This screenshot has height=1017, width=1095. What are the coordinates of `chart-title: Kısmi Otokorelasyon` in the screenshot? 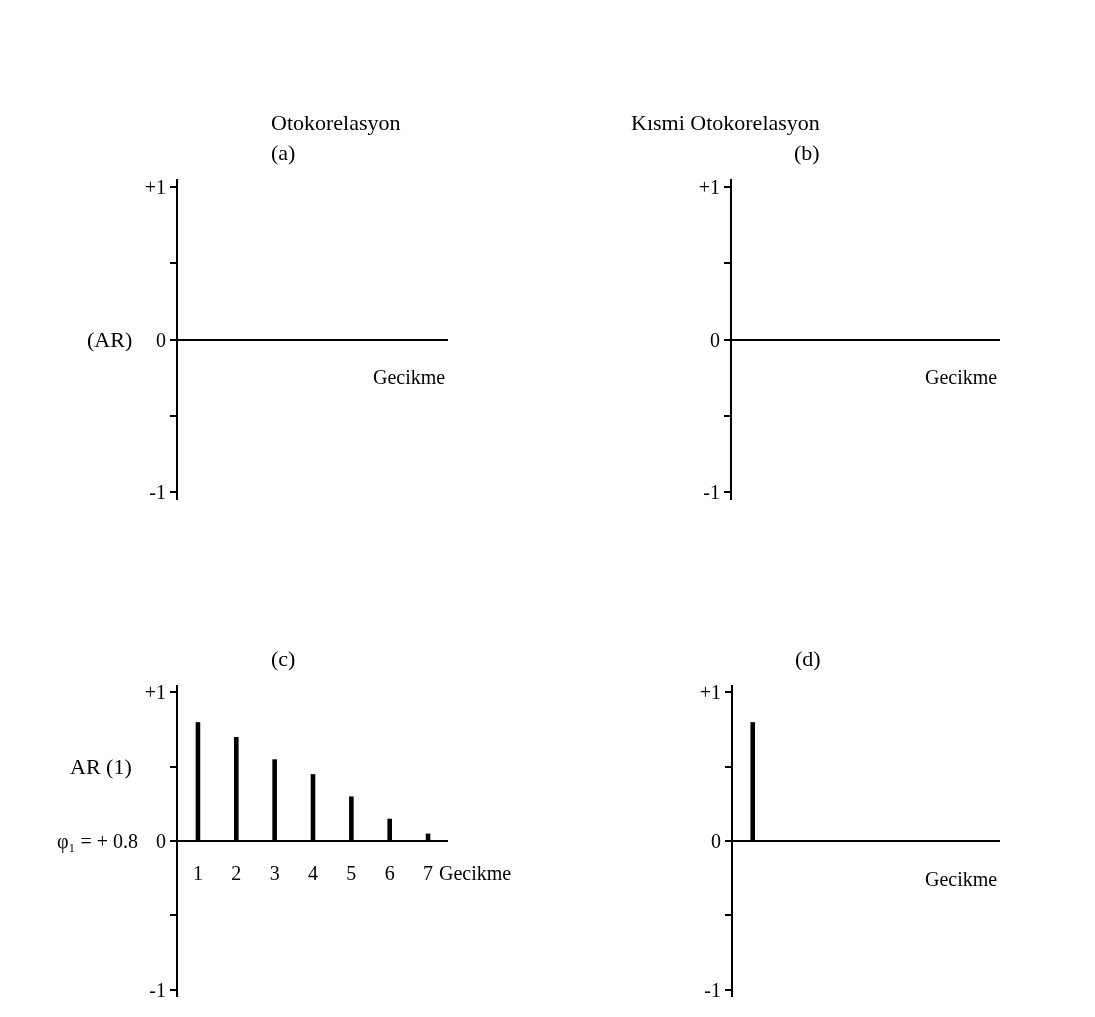 It's located at (725, 122).